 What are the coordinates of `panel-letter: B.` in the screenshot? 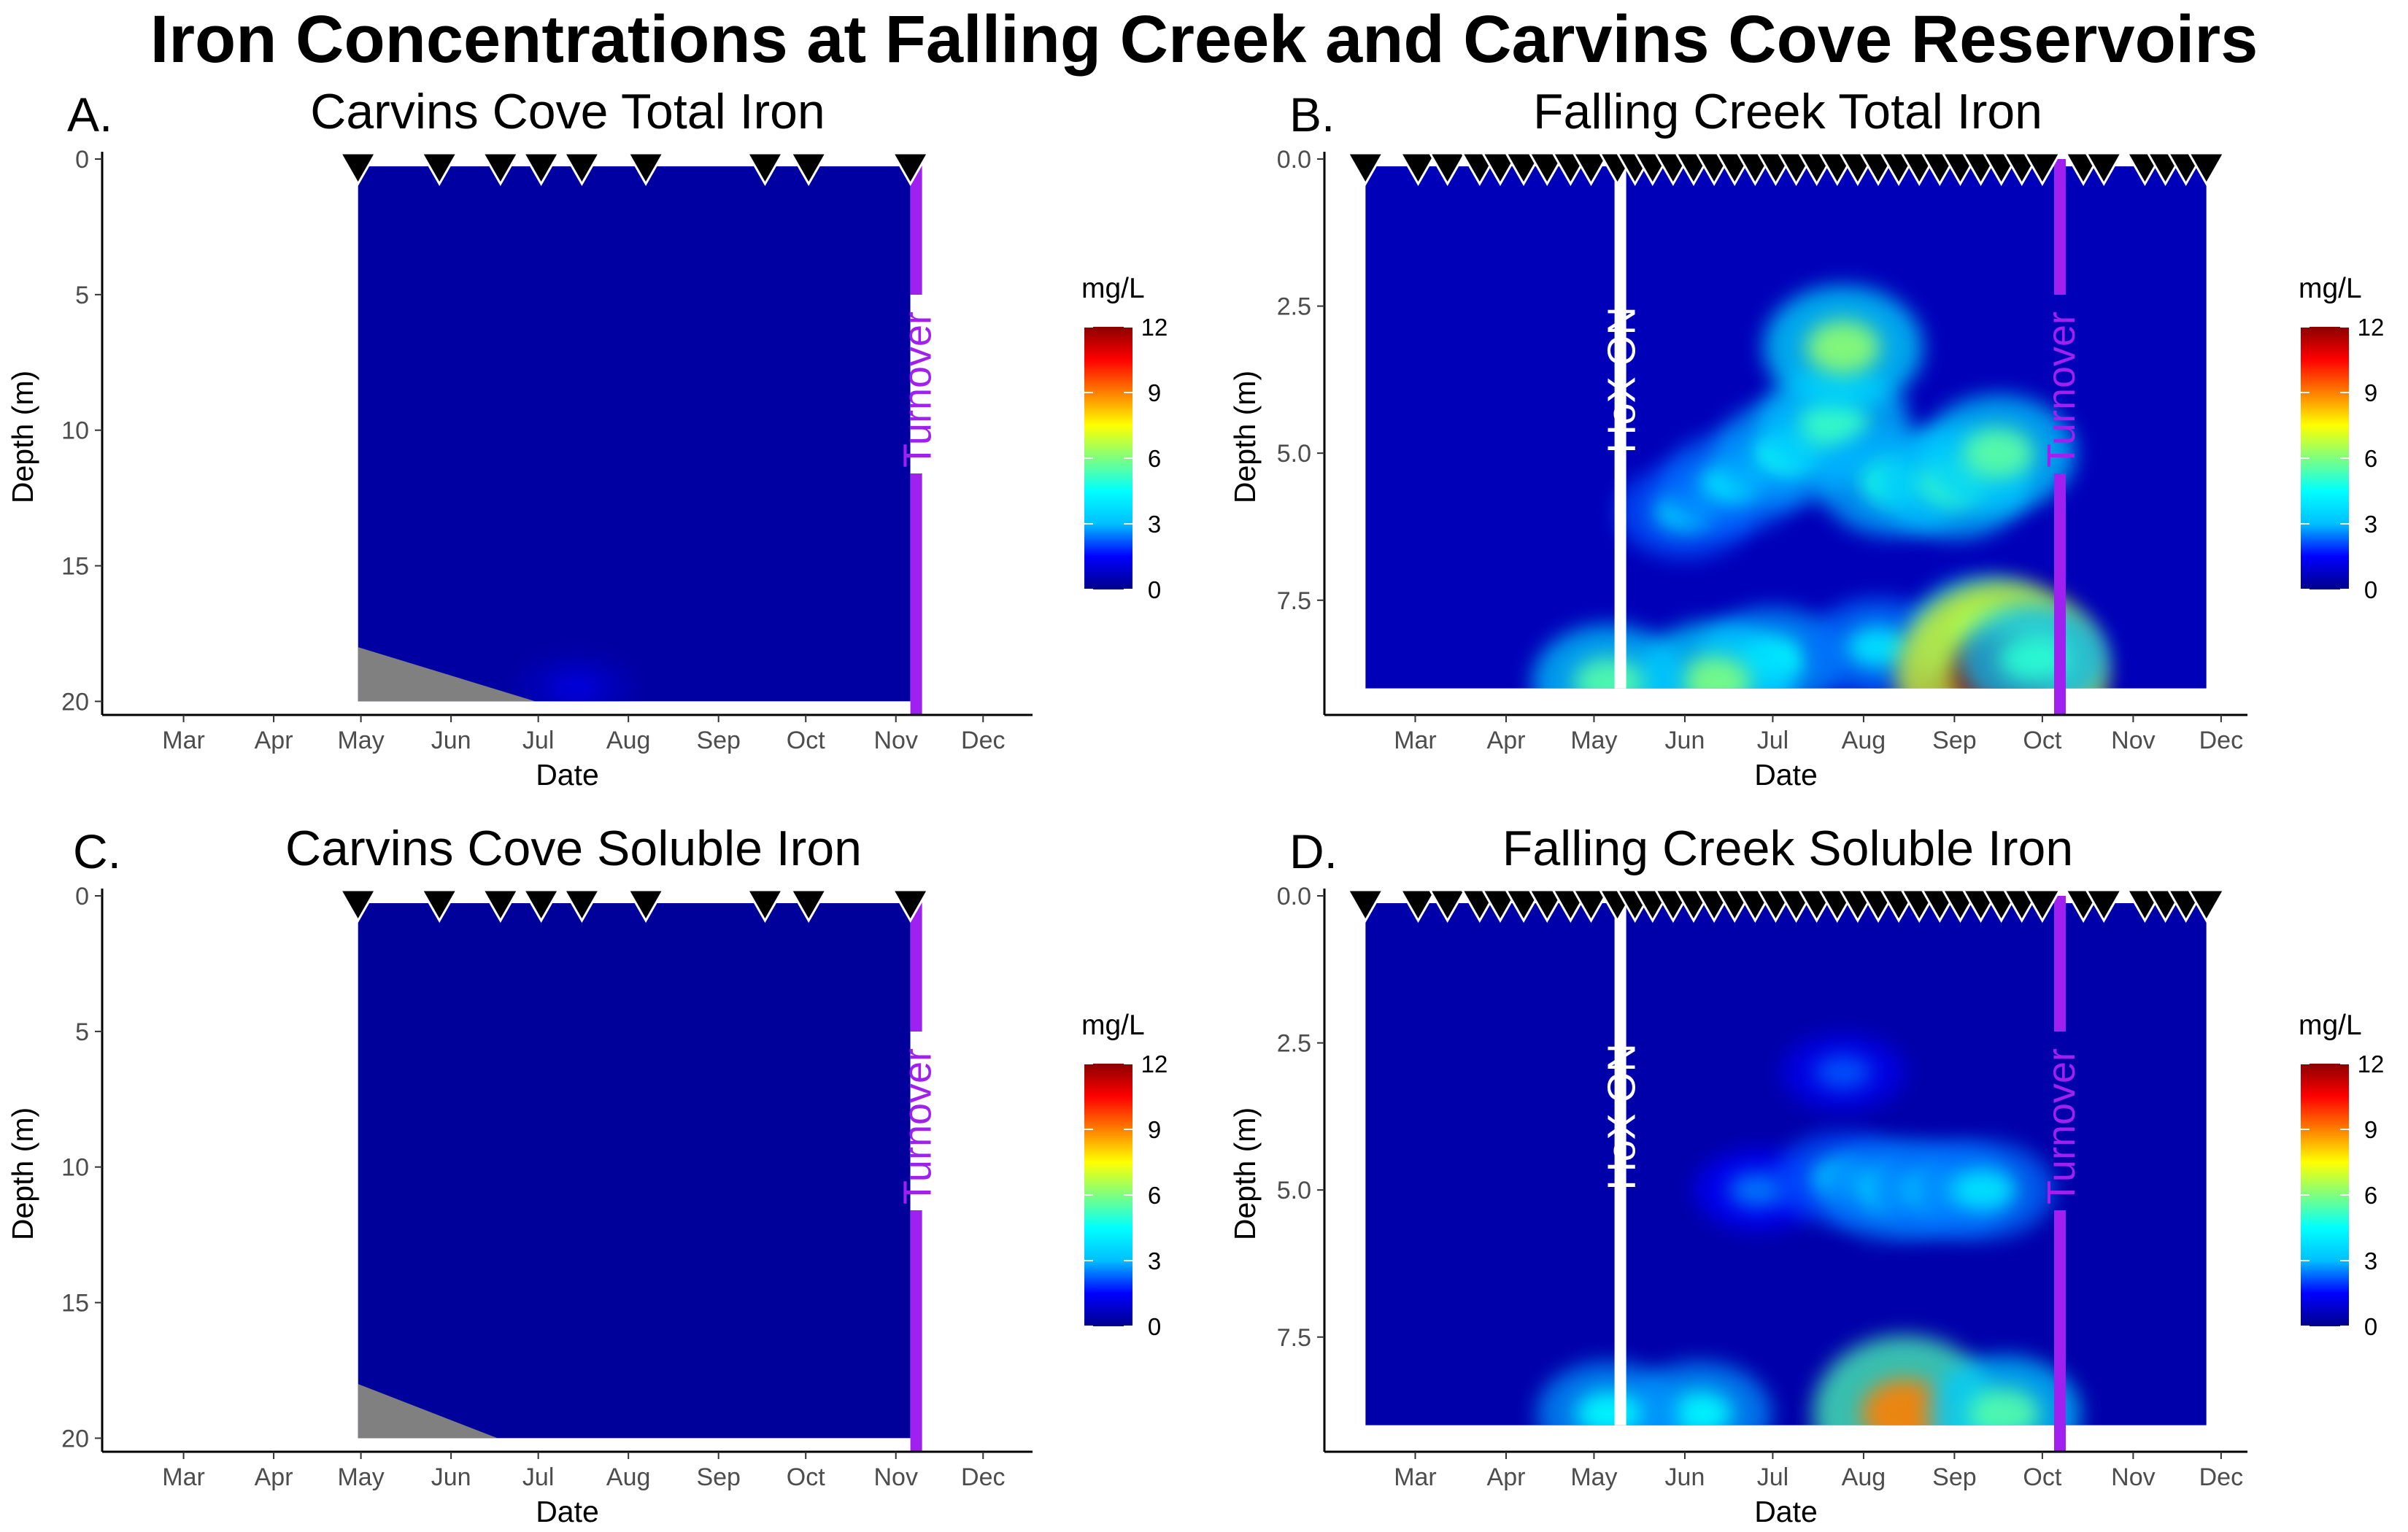 It's located at (1312, 115).